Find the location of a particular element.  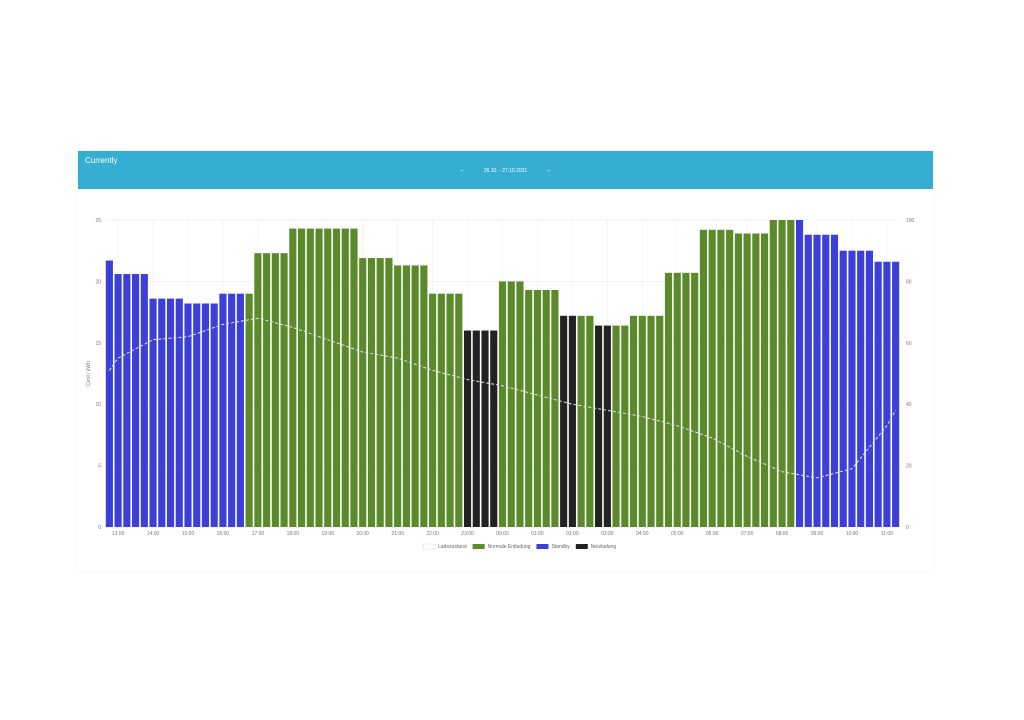

legend-label: Ladezustand is located at coordinates (452, 547).